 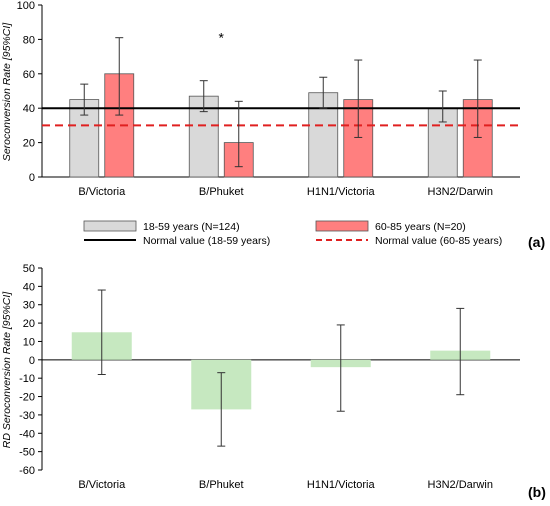 What do you see at coordinates (27, 471) in the screenshot?
I see `y-tick-label-b: -60` at bounding box center [27, 471].